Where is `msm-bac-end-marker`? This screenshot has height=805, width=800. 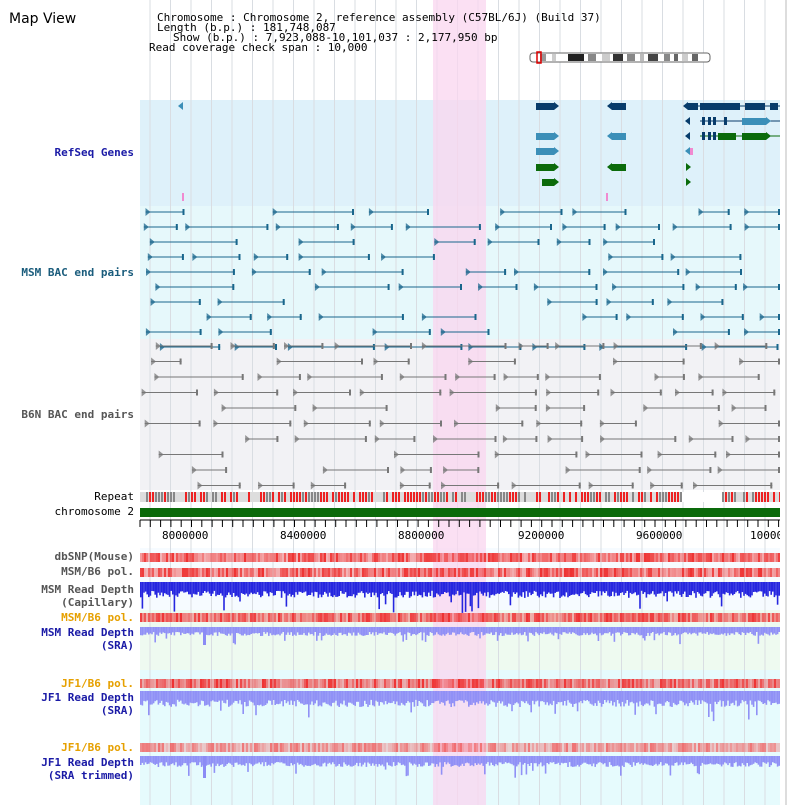 msm-bac-end-marker is located at coordinates (468, 272).